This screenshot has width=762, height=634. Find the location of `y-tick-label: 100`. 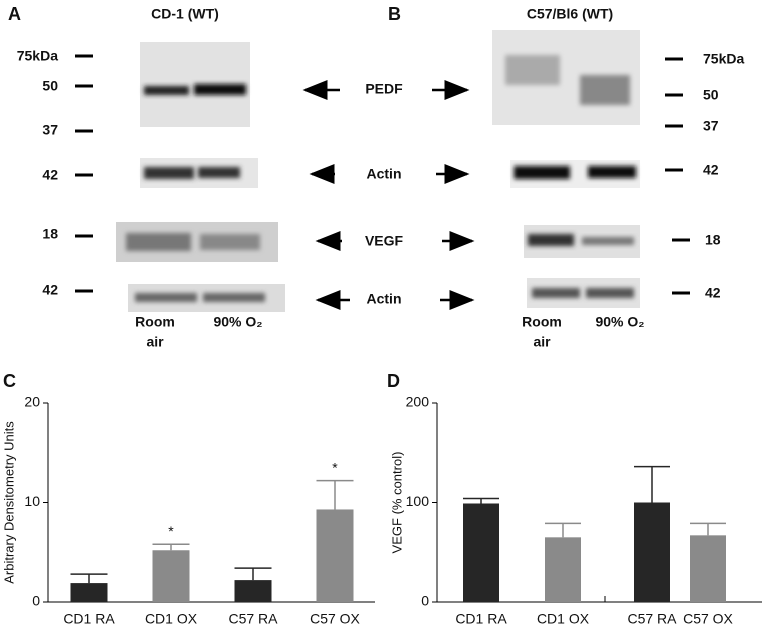

y-tick-label: 100 is located at coordinates (418, 501).